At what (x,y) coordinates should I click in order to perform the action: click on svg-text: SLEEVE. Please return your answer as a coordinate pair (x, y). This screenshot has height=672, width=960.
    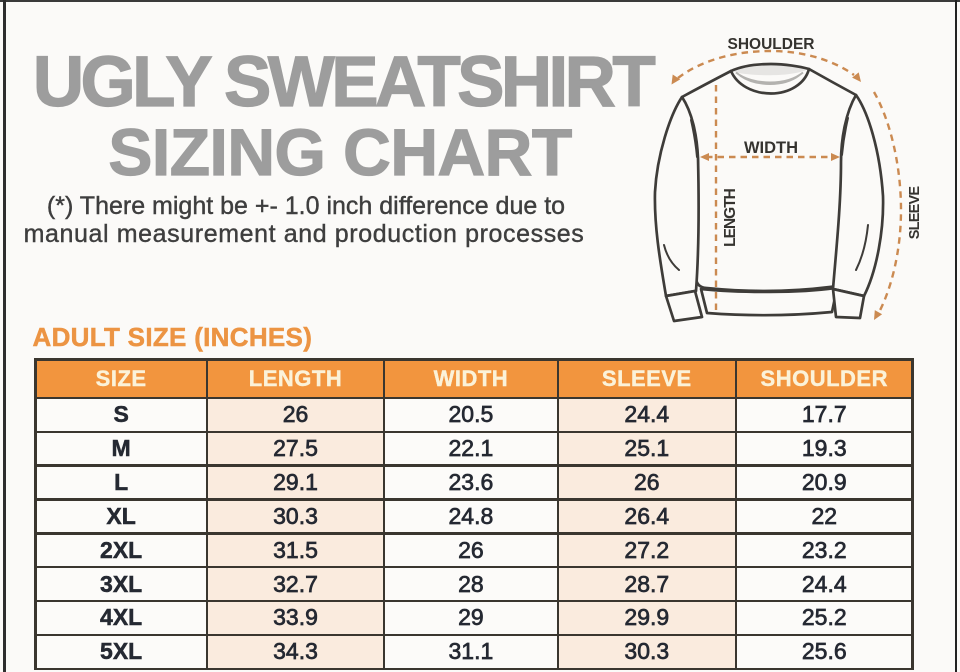
    Looking at the image, I should click on (915, 213).